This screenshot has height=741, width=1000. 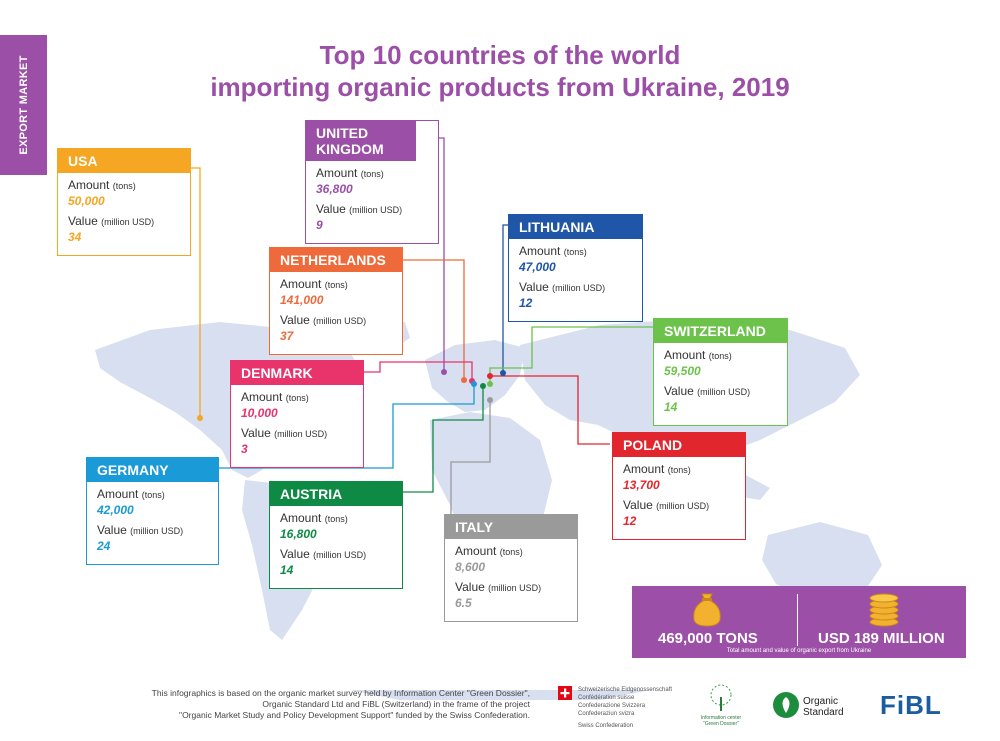 I want to click on total-tons: 469,000 TONS, so click(x=708, y=638).